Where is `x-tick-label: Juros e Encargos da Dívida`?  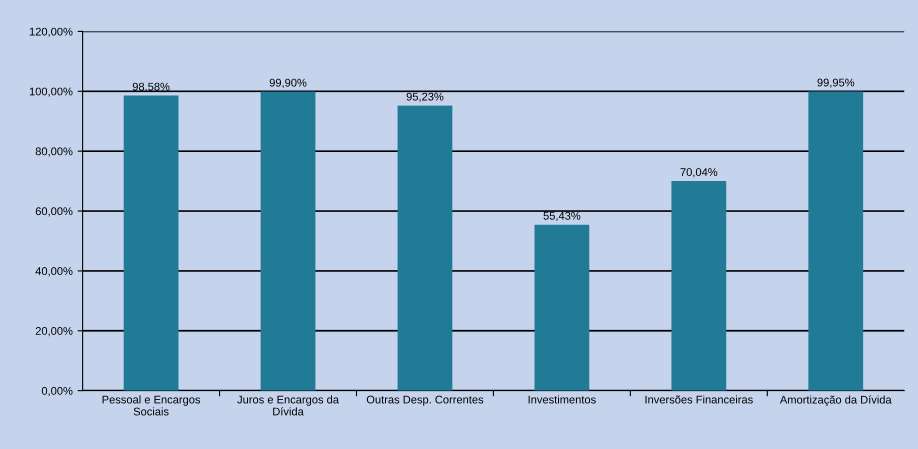
x-tick-label: Juros e Encargos da Dívida is located at coordinates (288, 405).